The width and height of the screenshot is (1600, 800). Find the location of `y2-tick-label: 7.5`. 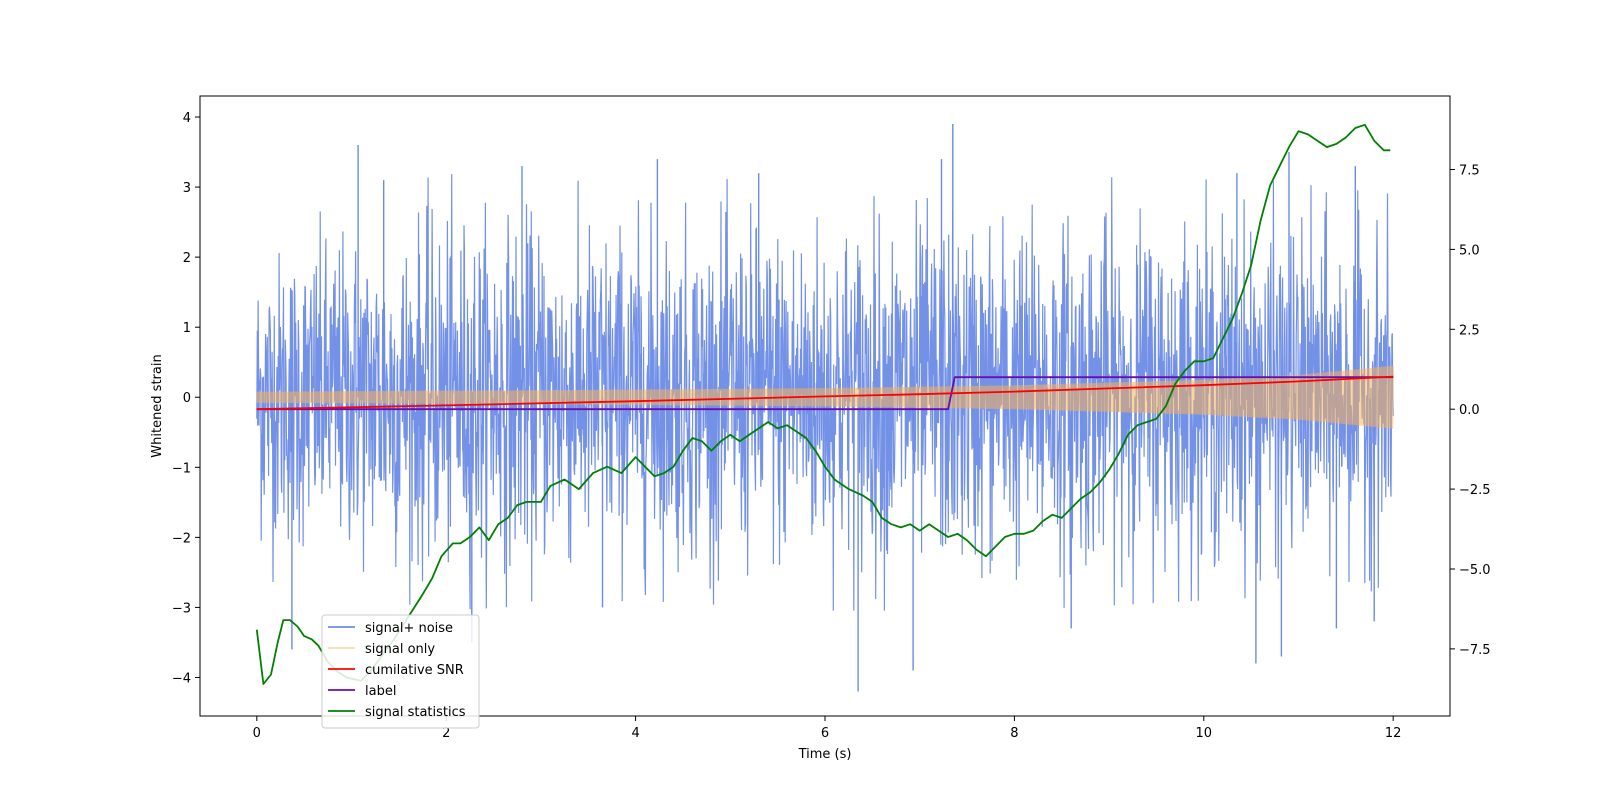

y2-tick-label: 7.5 is located at coordinates (1469, 171).